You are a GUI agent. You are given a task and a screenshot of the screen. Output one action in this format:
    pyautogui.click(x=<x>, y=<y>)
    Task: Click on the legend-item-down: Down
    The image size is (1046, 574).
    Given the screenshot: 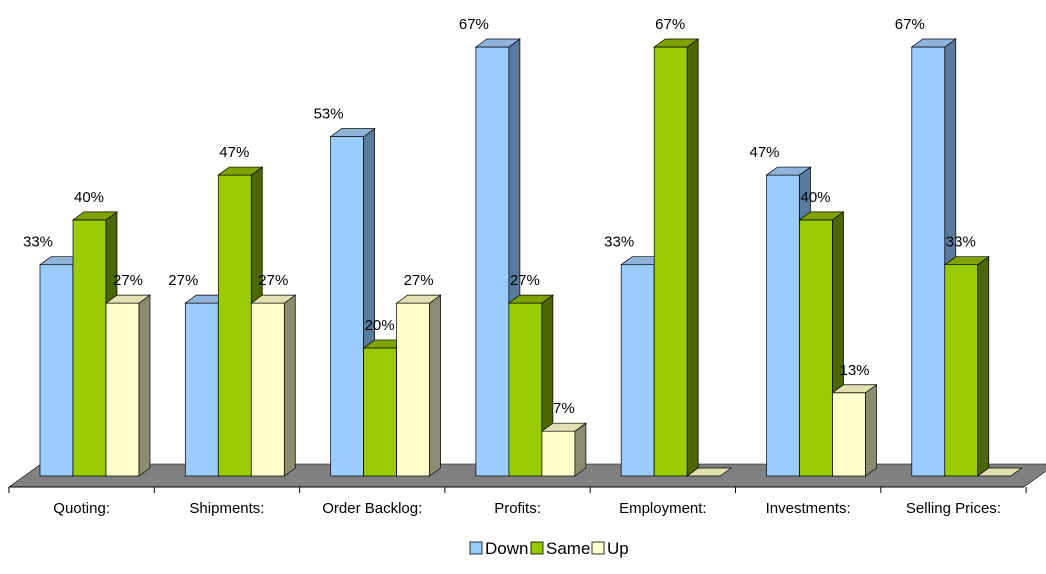 What is the action you would take?
    pyautogui.click(x=498, y=548)
    